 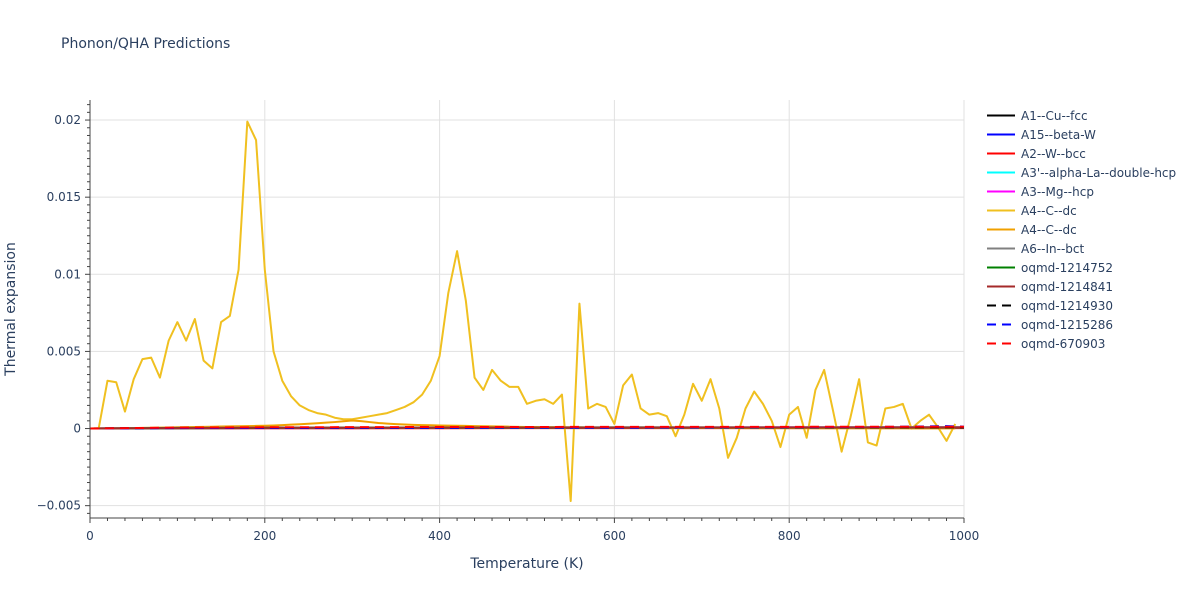 I want to click on y-tick-label: −0.005, so click(x=59, y=506).